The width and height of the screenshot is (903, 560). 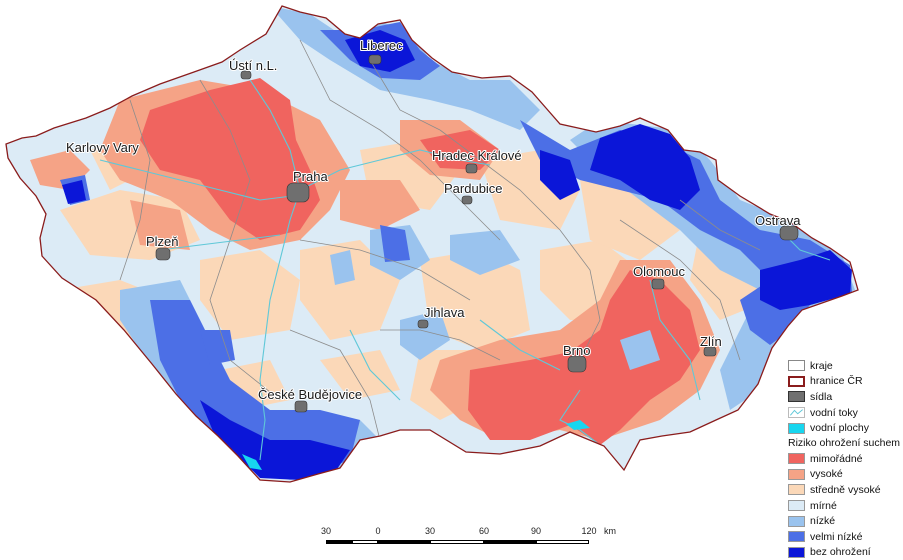 I want to click on legend-item-border: hranice ČR, so click(x=845, y=382).